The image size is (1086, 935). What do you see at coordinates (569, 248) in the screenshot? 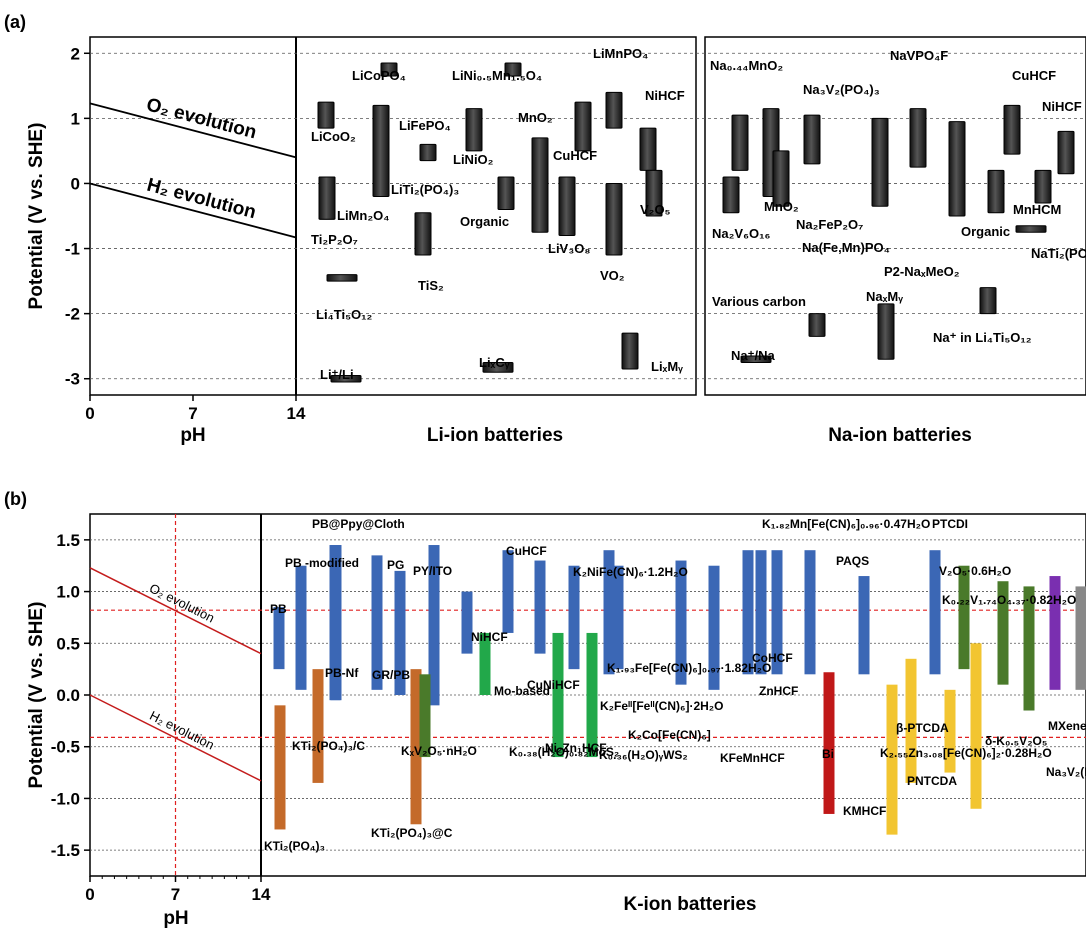
I see `label-liv-o: LiV₃O₈` at bounding box center [569, 248].